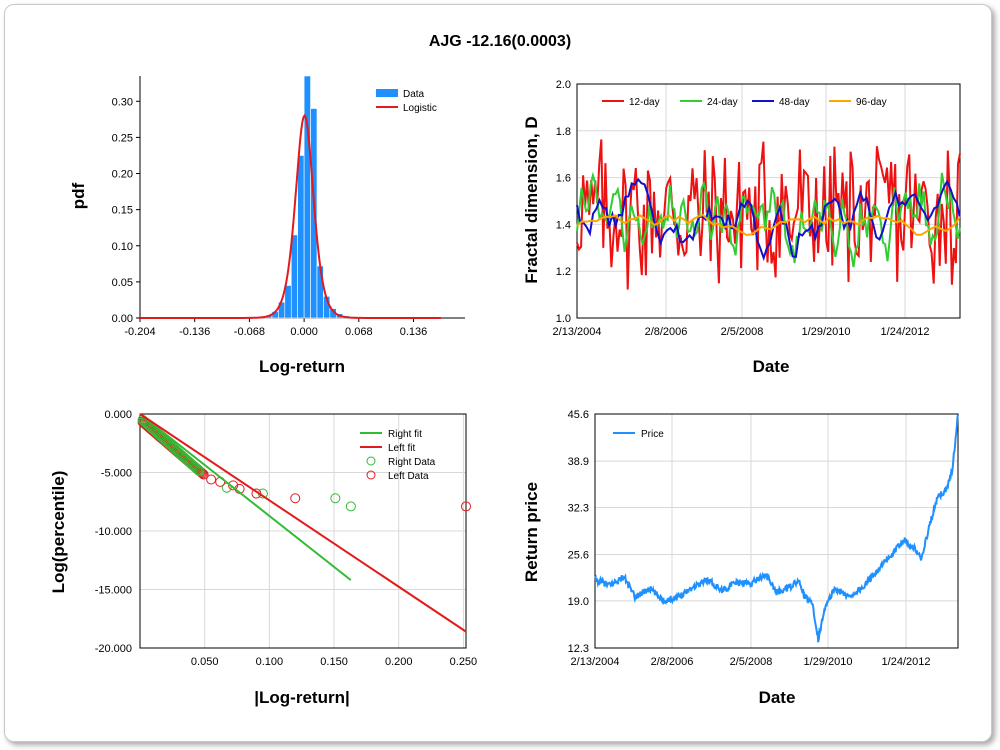 The width and height of the screenshot is (1000, 750). Describe the element at coordinates (563, 179) in the screenshot. I see `y-tick-label: 1.6` at that location.